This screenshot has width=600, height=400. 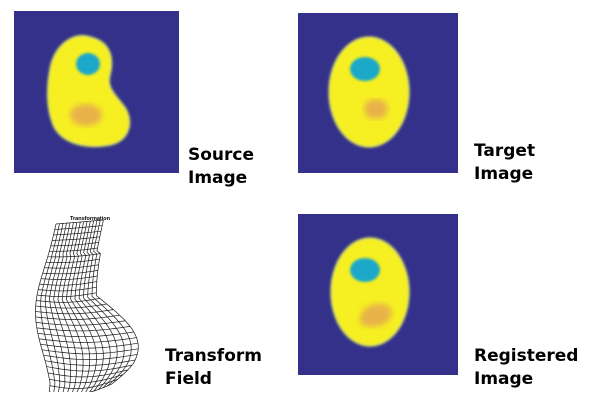 What do you see at coordinates (376, 109) in the screenshot?
I see `target-lesion` at bounding box center [376, 109].